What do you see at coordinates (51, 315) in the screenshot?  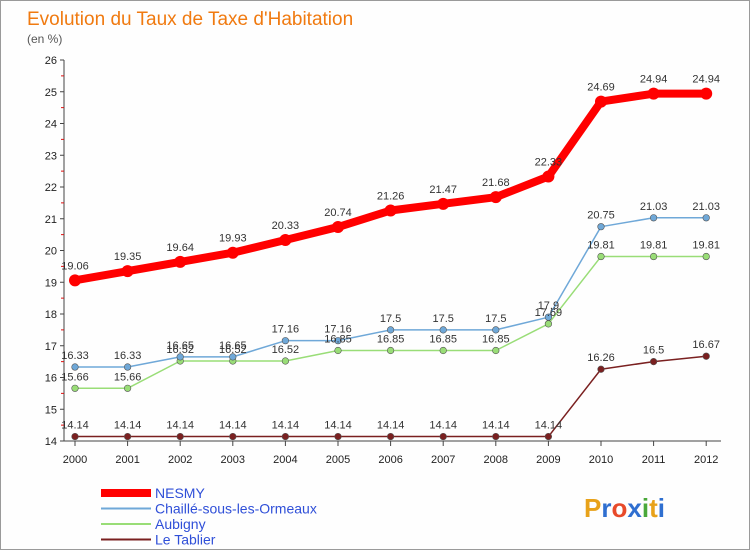 I see `y-tick-label: 18` at bounding box center [51, 315].